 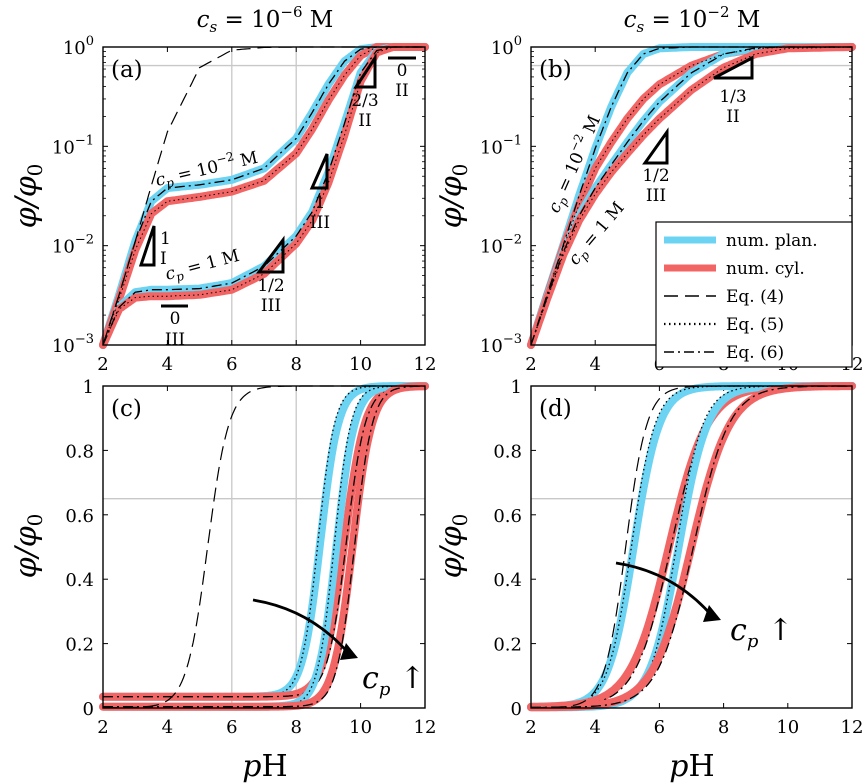 I want to click on cp-arrowhead, so click(x=349, y=651).